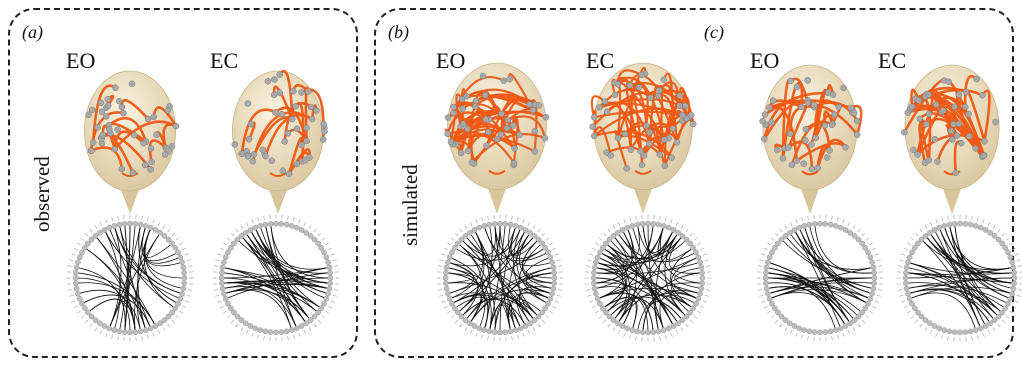 The width and height of the screenshot is (1022, 365). Describe the element at coordinates (276, 278) in the screenshot. I see `circle-a-ec` at that location.